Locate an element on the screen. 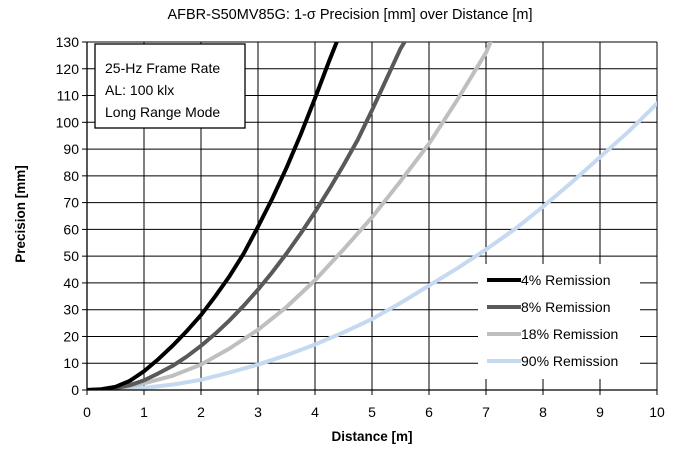 This screenshot has height=450, width=677. y-tick-label: 70 is located at coordinates (71, 203).